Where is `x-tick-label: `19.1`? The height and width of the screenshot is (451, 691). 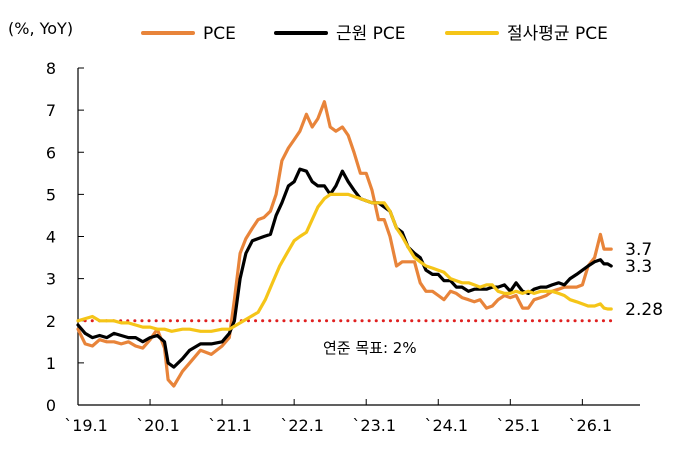
x-tick-label: `19.1 is located at coordinates (86, 425).